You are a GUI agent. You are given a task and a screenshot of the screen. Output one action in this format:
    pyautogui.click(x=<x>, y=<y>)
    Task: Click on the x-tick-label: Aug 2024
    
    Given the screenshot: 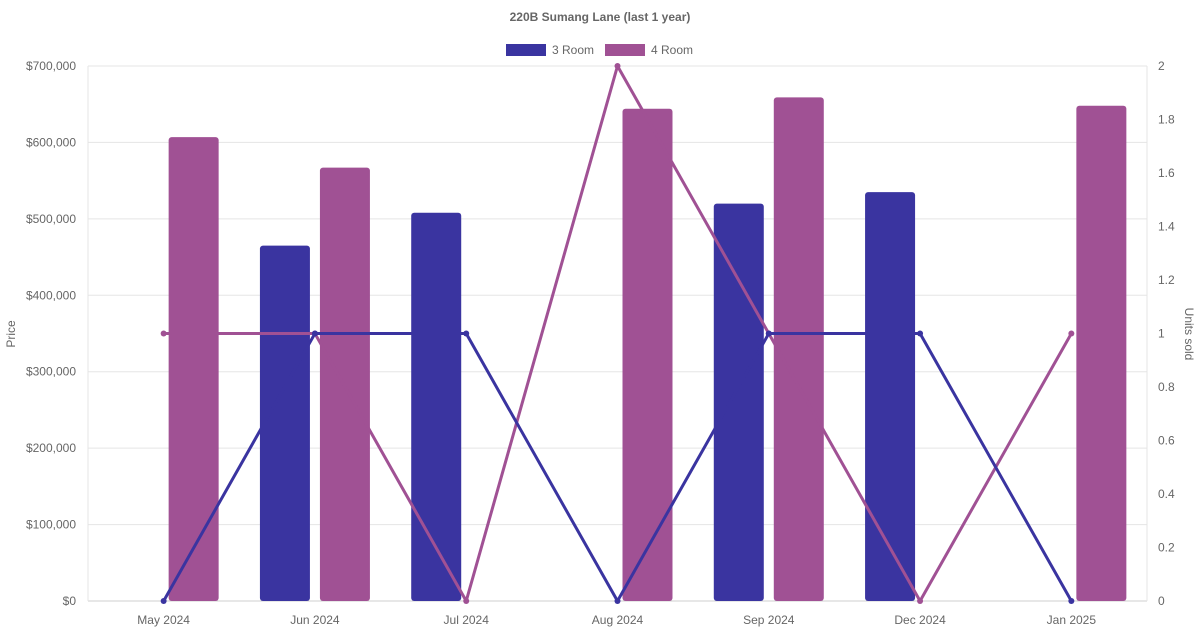 What is the action you would take?
    pyautogui.click(x=618, y=620)
    